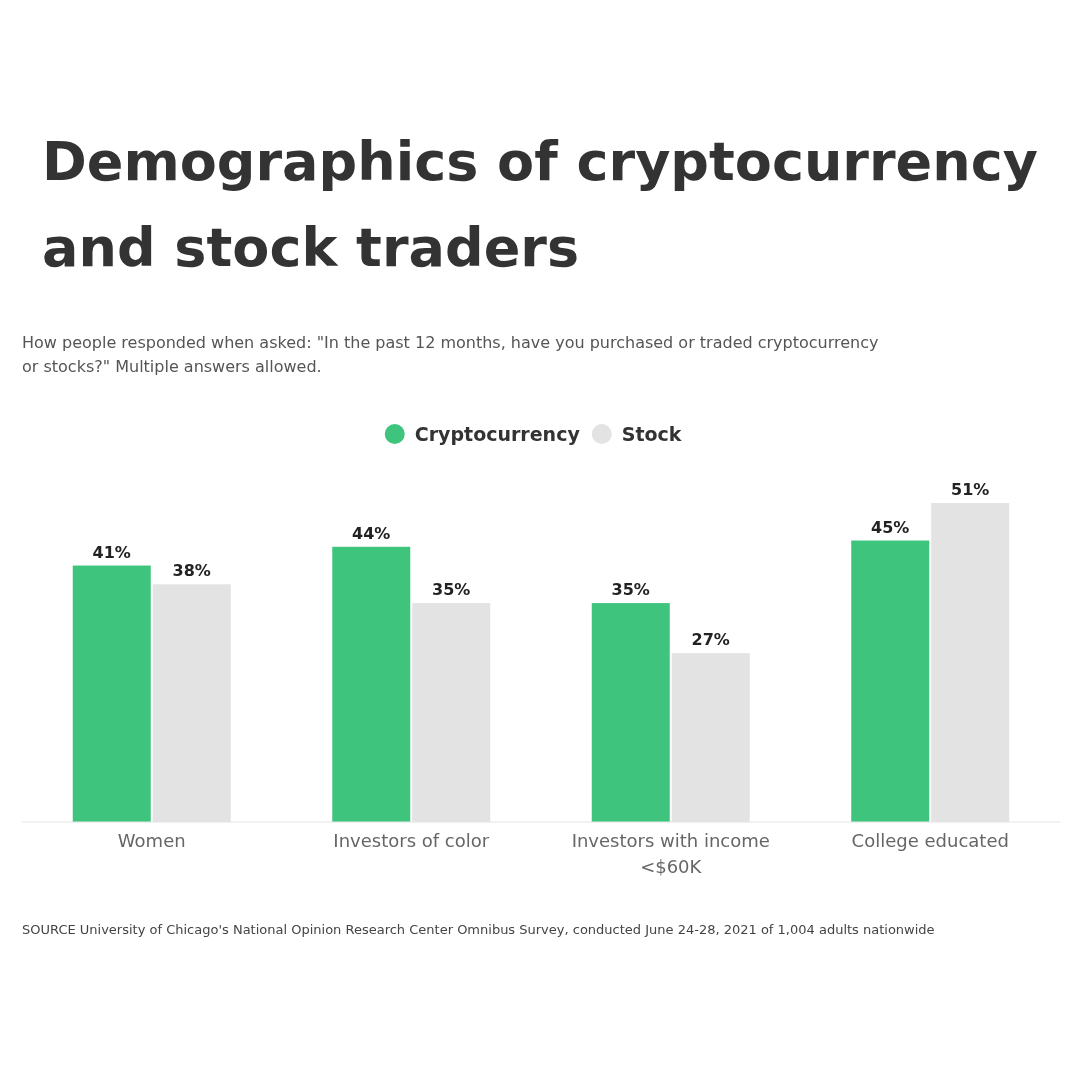  Describe the element at coordinates (151, 840) in the screenshot. I see `x-tick-label: Women` at that location.